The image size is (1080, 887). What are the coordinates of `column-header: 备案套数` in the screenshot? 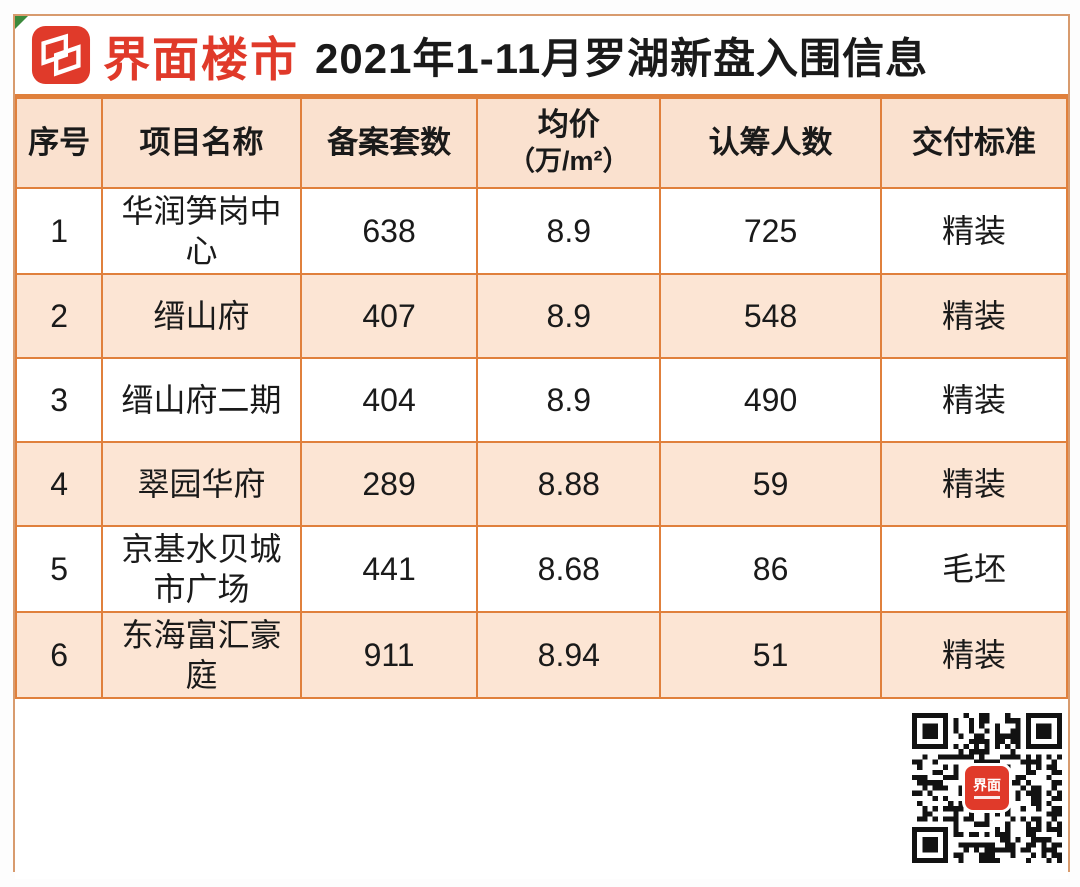 It's located at (389, 143).